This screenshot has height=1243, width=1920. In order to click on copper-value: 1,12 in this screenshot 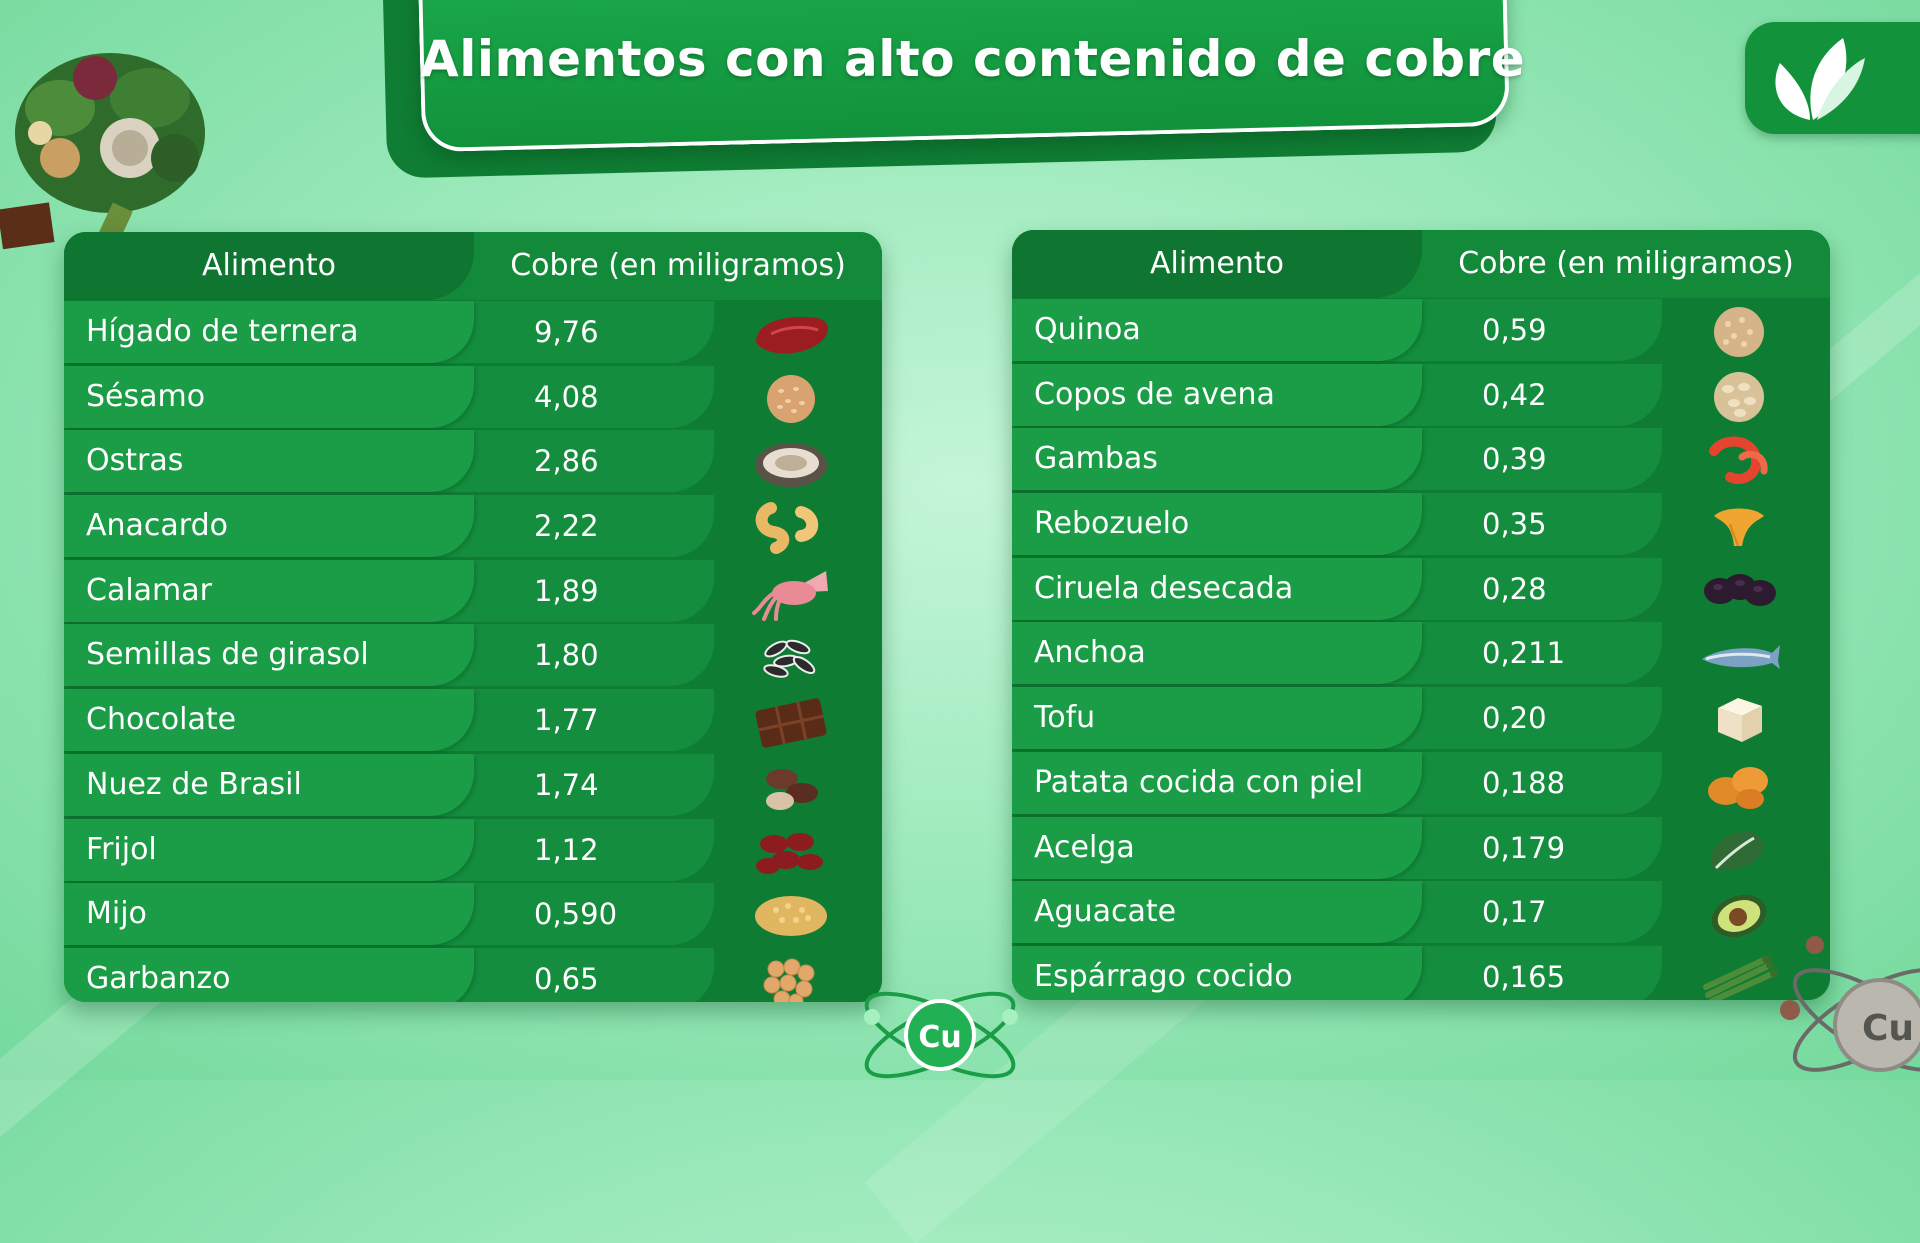, I will do `click(566, 849)`.